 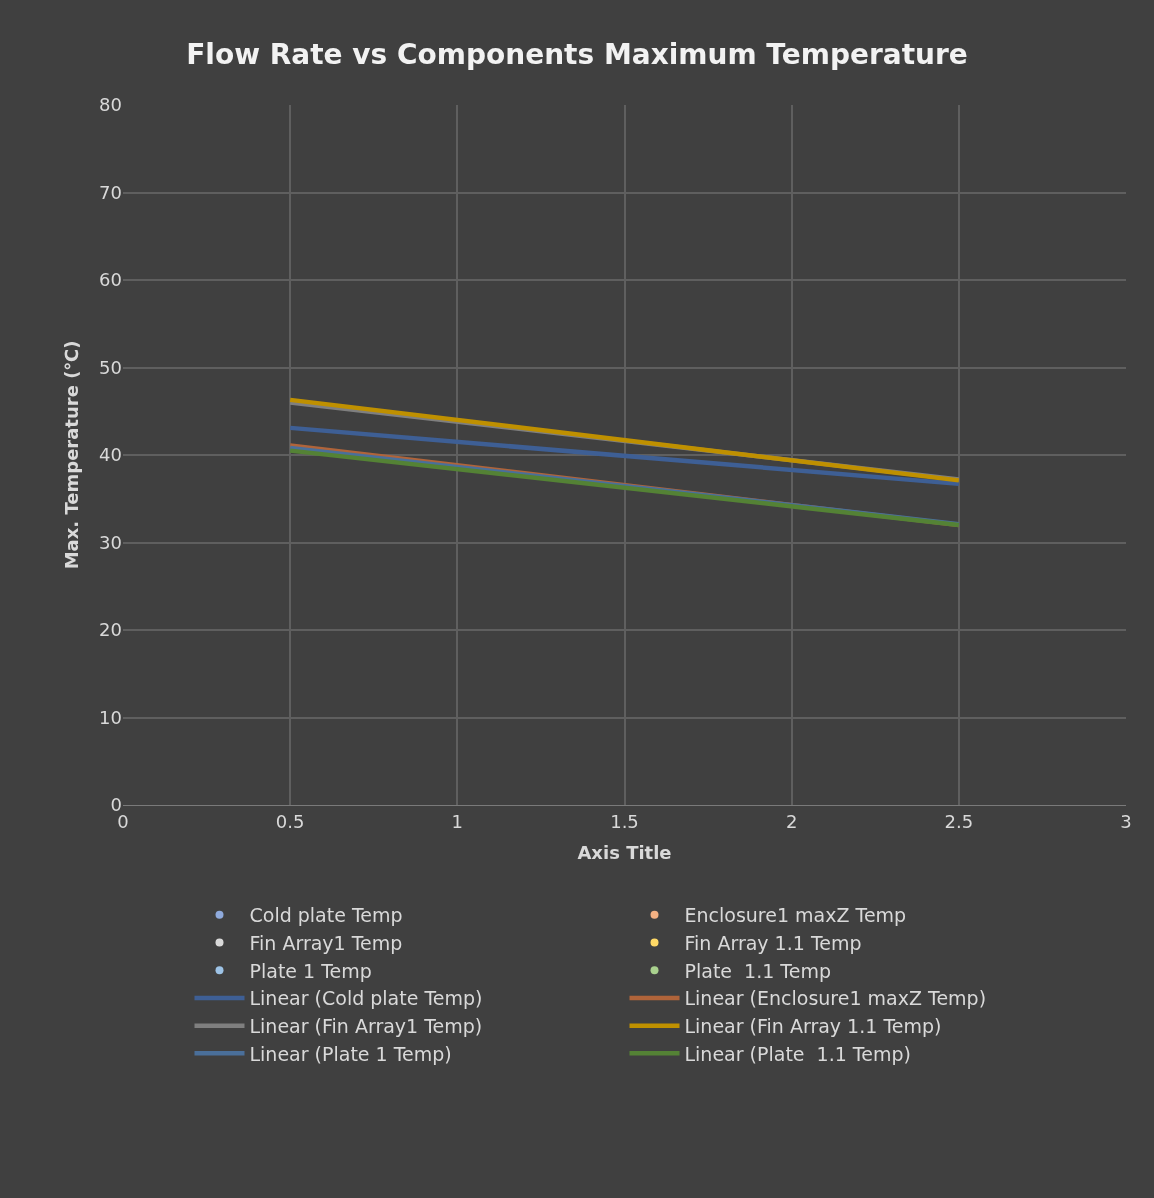 I want to click on legend-label: Linear (Enclosure1 maxZ Temp), so click(x=835, y=998).